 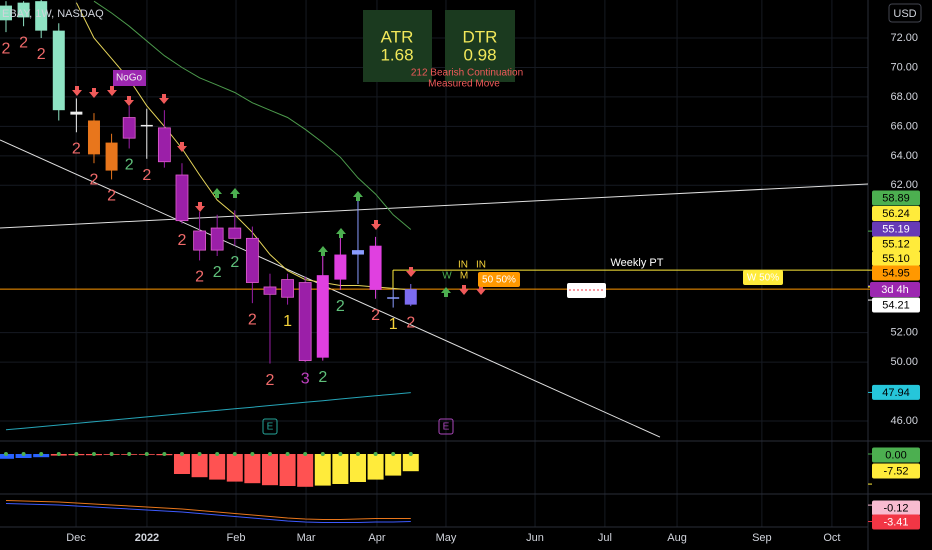 What do you see at coordinates (895, 508) in the screenshot?
I see `axis-label: -0.12` at bounding box center [895, 508].